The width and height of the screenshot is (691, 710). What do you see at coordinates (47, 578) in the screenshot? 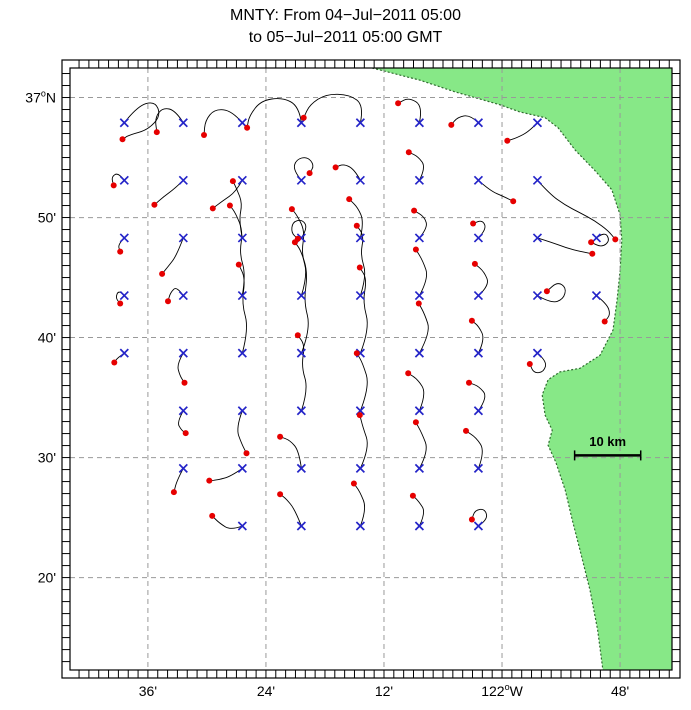
I see `y-tick-label: 20'` at bounding box center [47, 578].